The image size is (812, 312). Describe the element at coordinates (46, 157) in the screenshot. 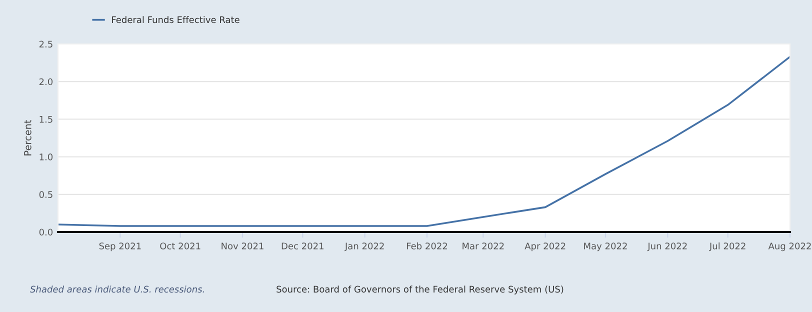

I see `y-tick-label: 1.0` at that location.